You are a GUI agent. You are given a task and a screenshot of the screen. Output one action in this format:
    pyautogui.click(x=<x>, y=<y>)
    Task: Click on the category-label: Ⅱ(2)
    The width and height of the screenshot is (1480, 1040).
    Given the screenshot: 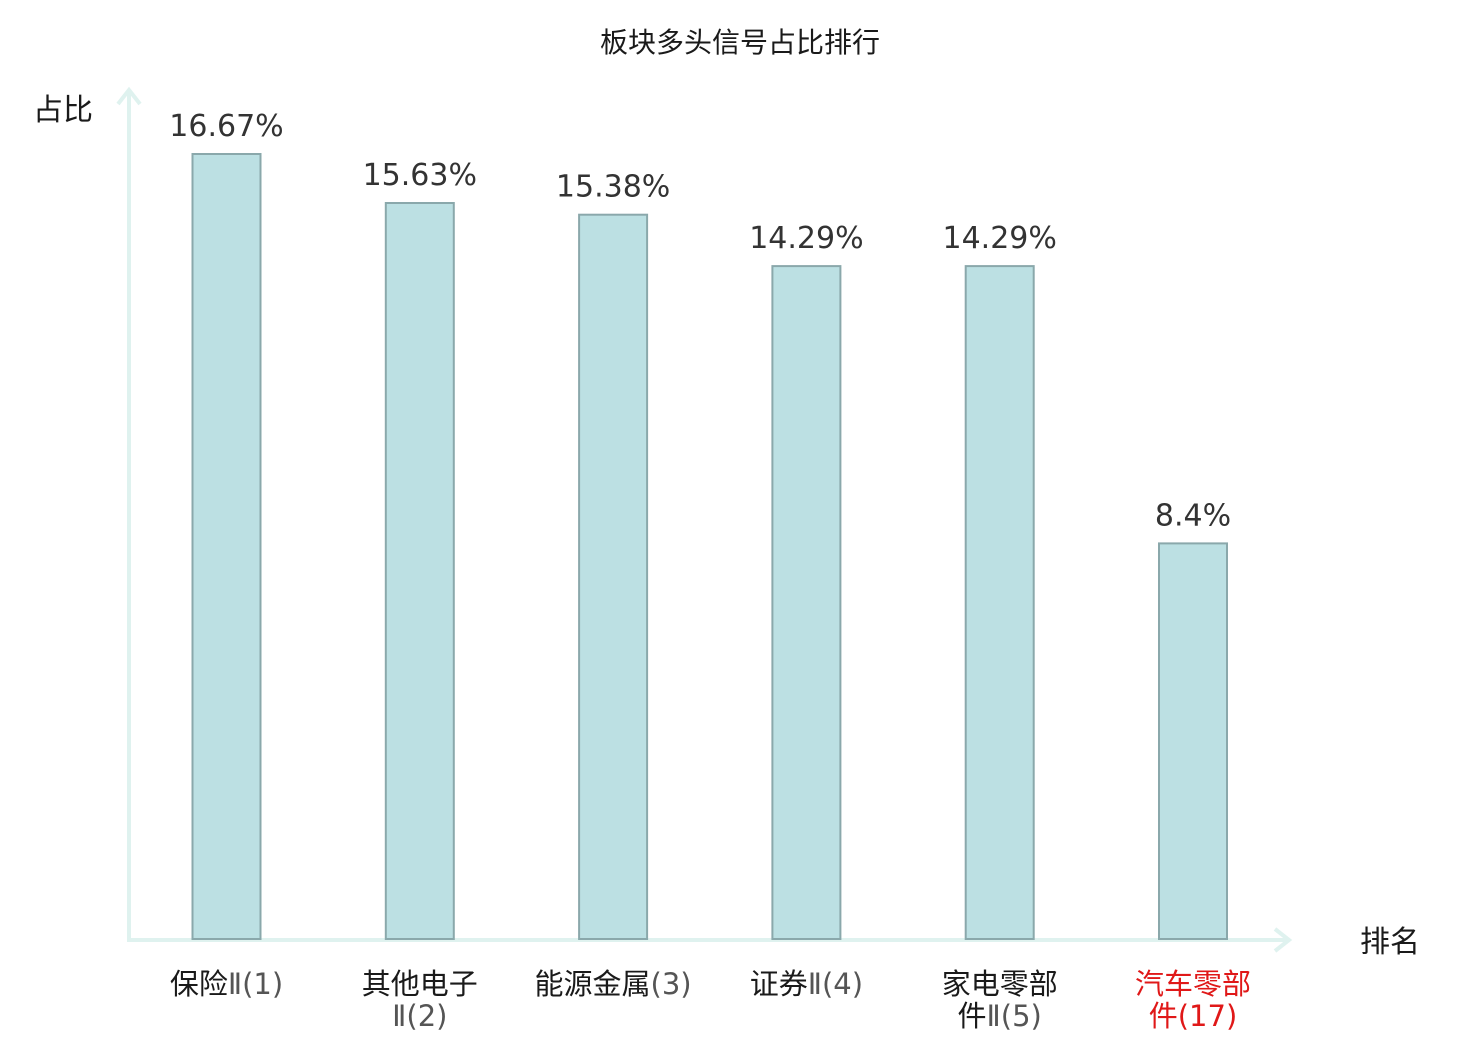 What is the action you would take?
    pyautogui.click(x=419, y=1016)
    